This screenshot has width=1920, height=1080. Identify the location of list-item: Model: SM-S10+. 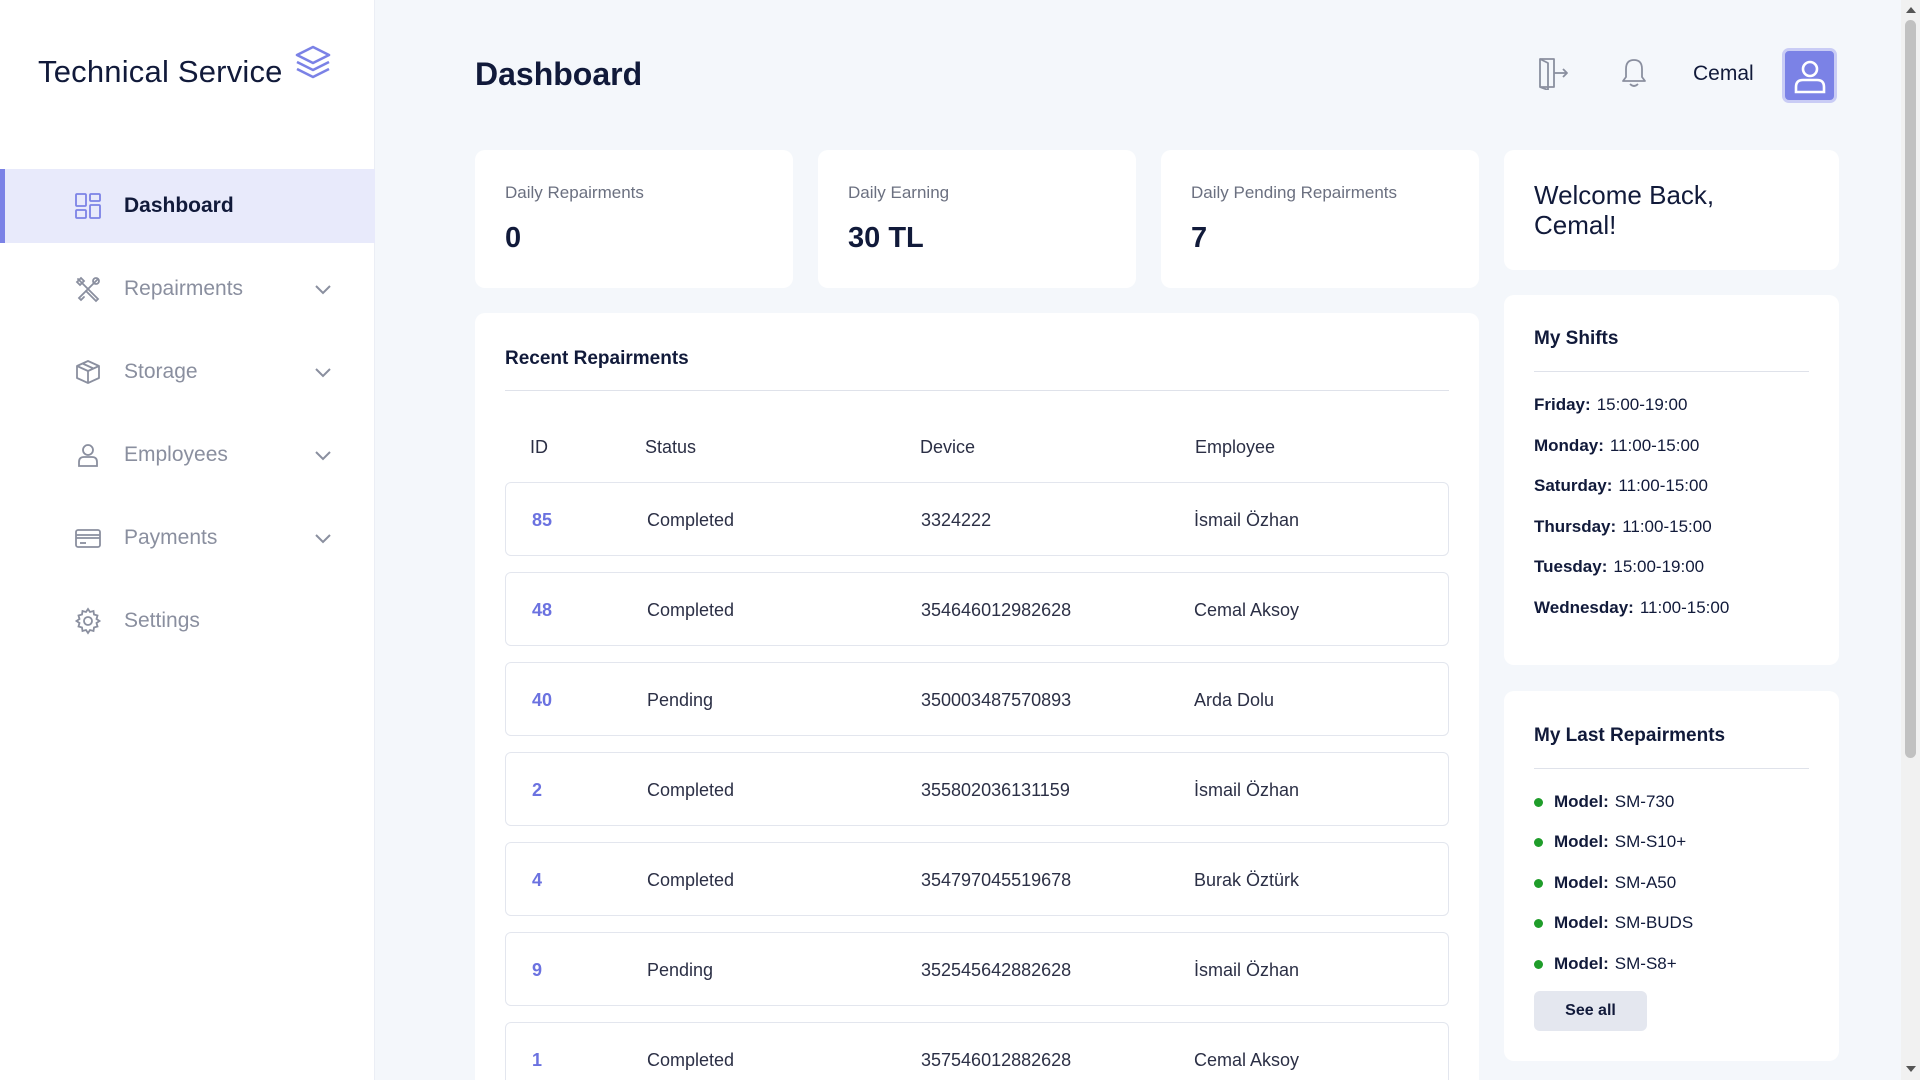
(1610, 842).